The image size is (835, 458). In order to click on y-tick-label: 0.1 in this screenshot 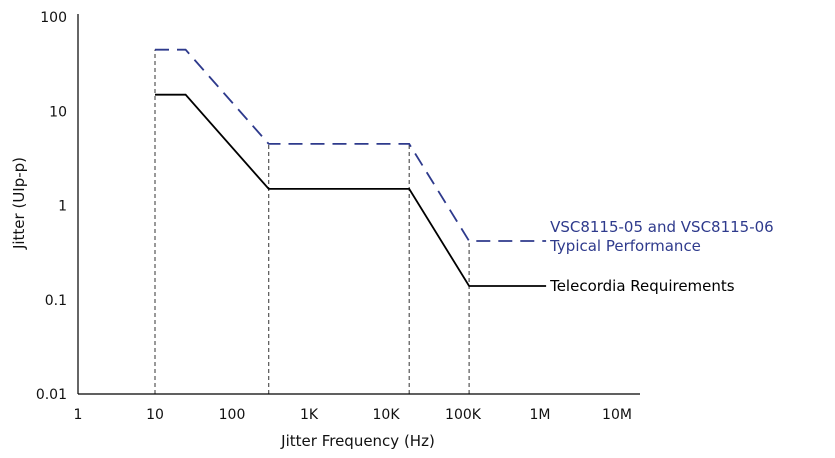, I will do `click(56, 301)`.